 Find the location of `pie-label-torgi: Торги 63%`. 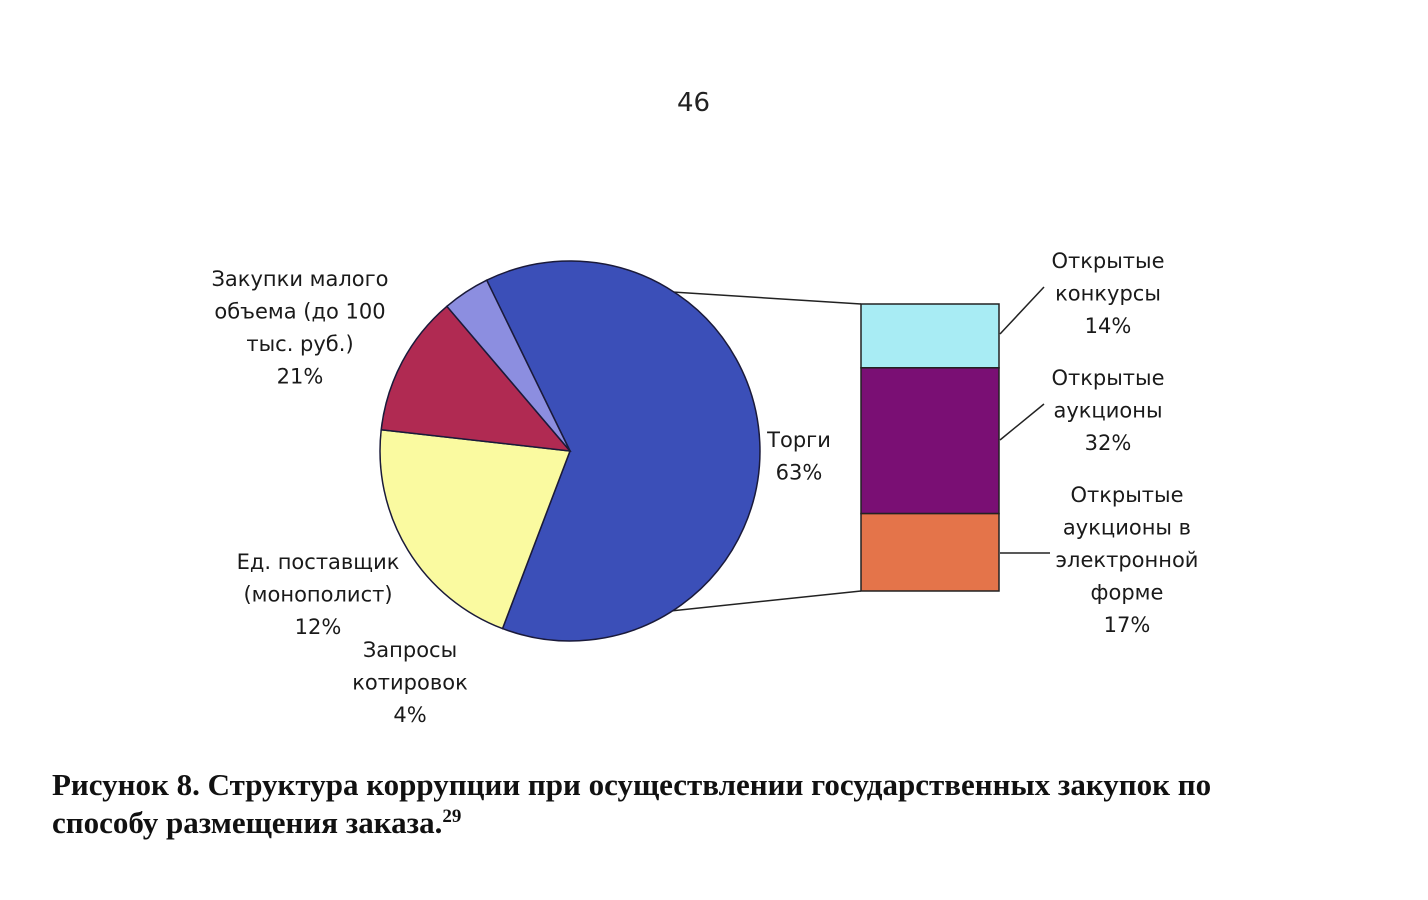

pie-label-torgi: Торги 63% is located at coordinates (798, 456).